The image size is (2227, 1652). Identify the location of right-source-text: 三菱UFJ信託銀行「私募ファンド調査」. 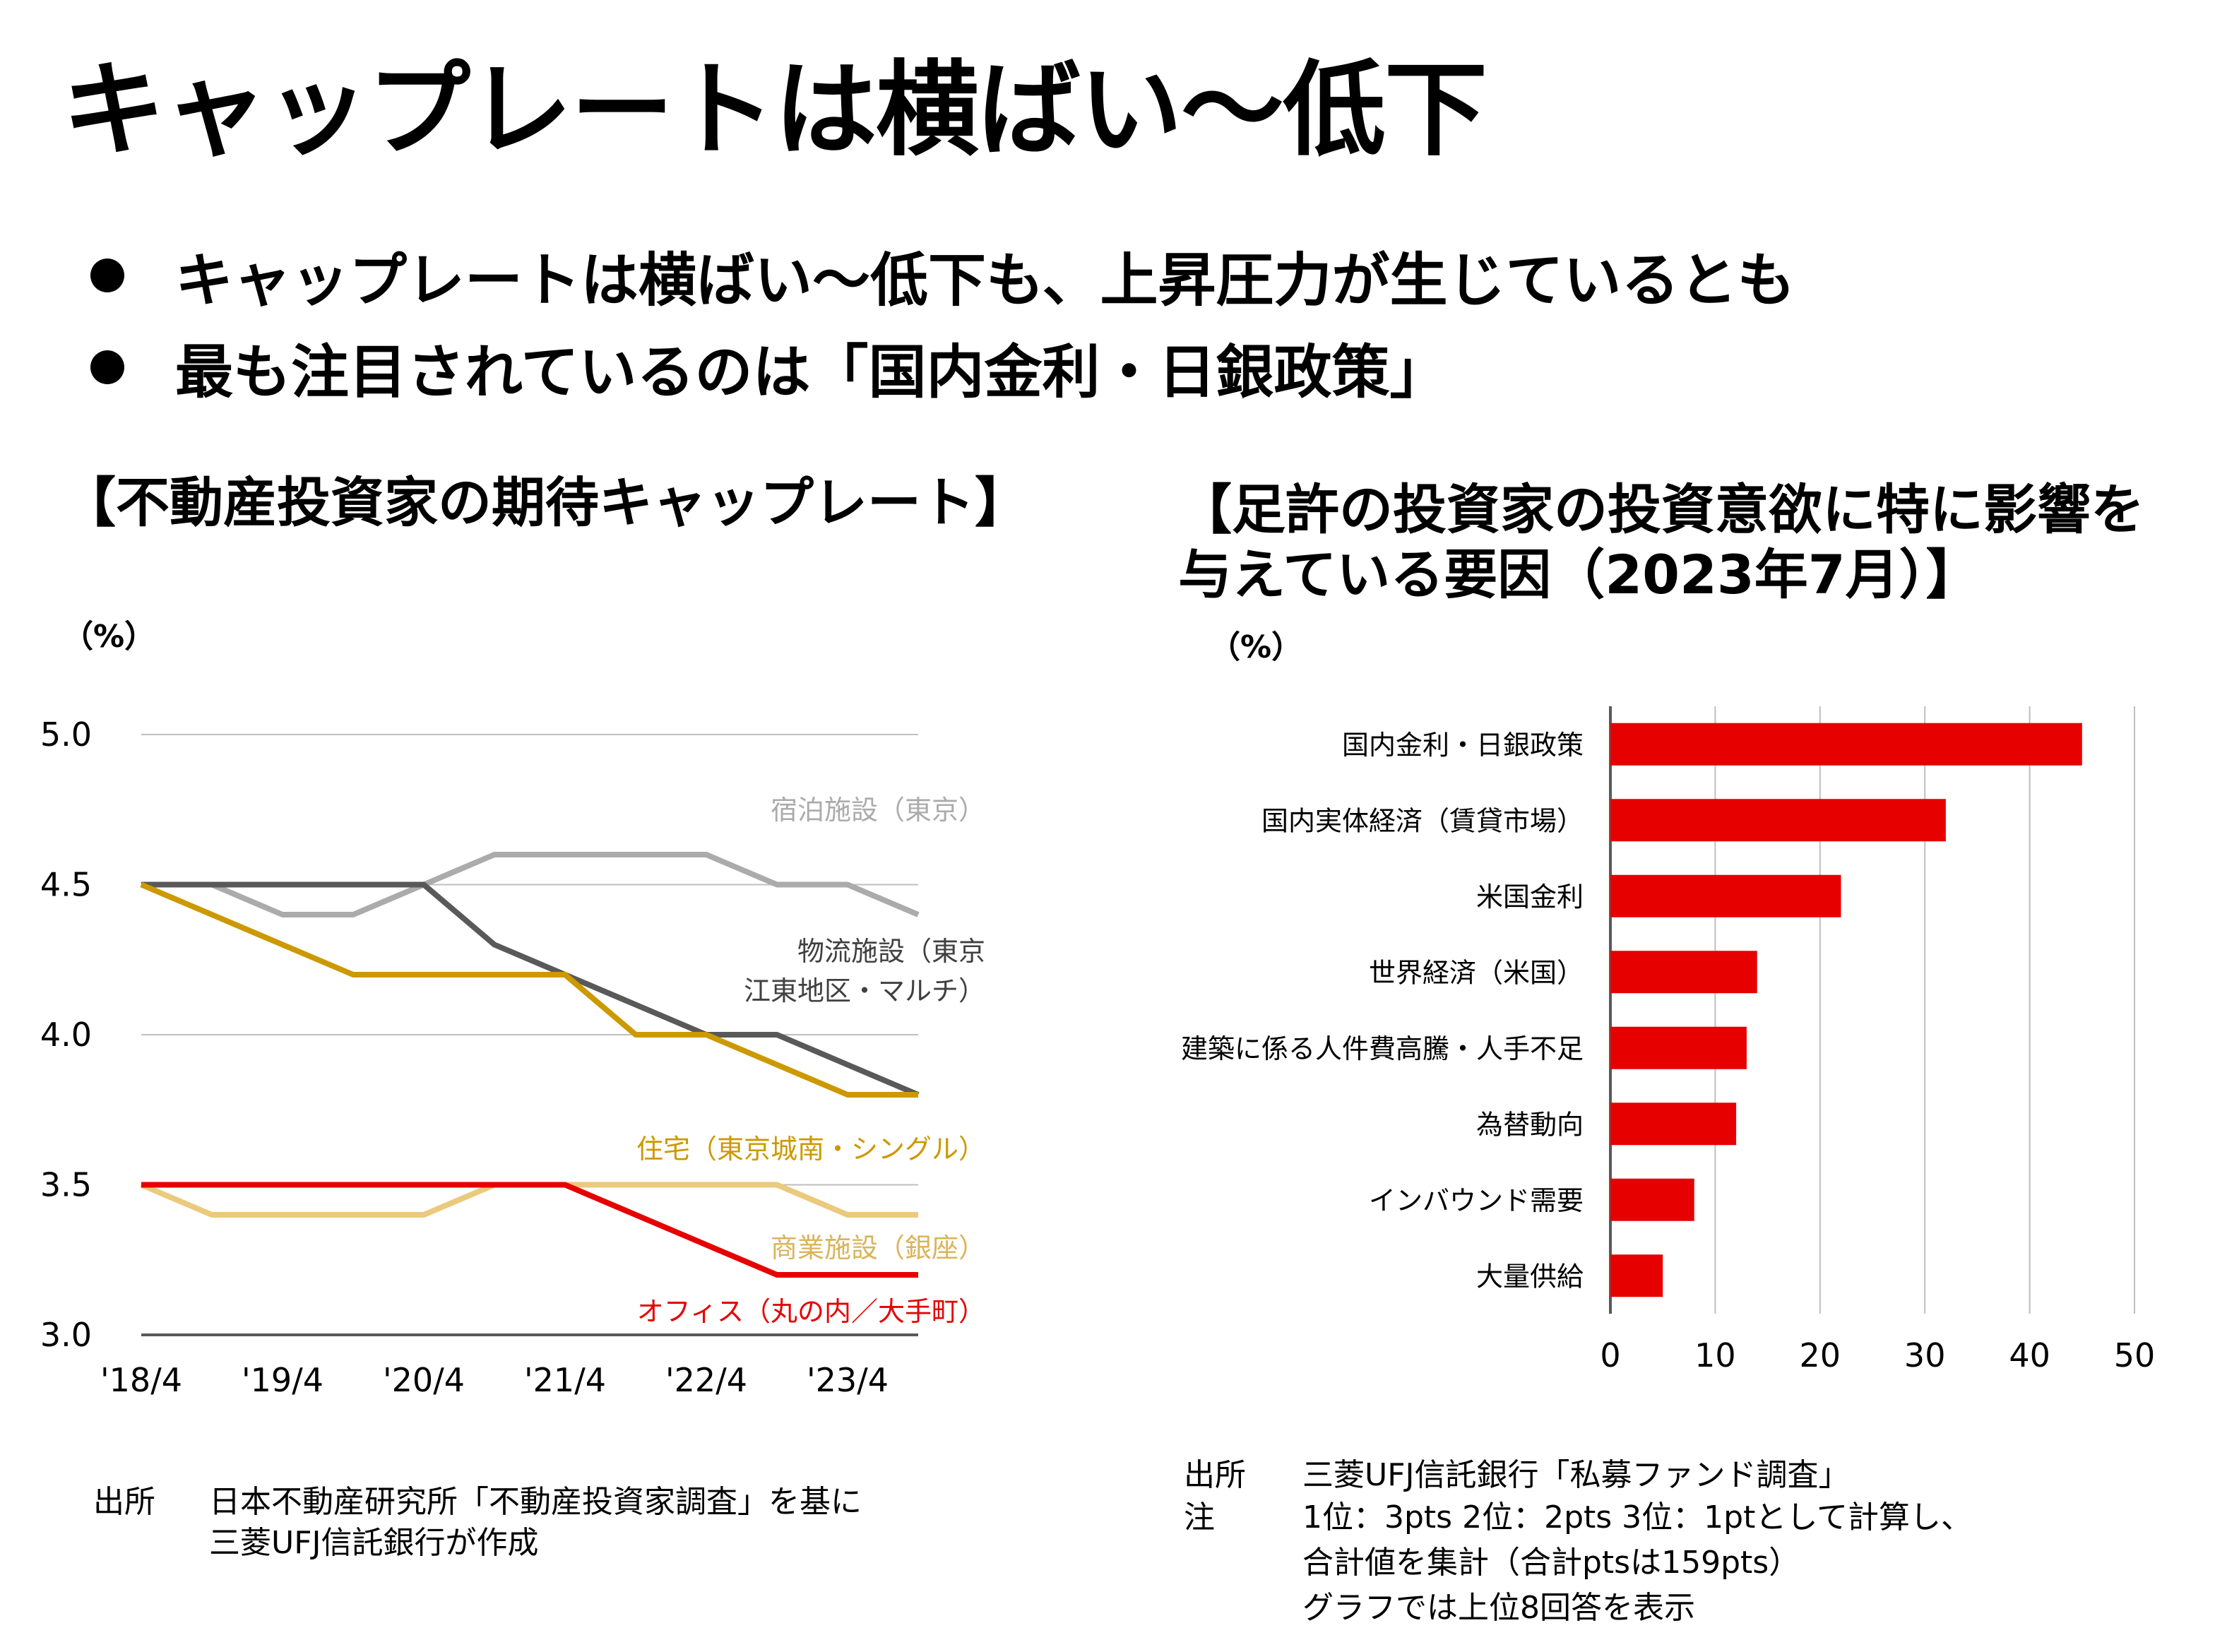
(1576, 1475).